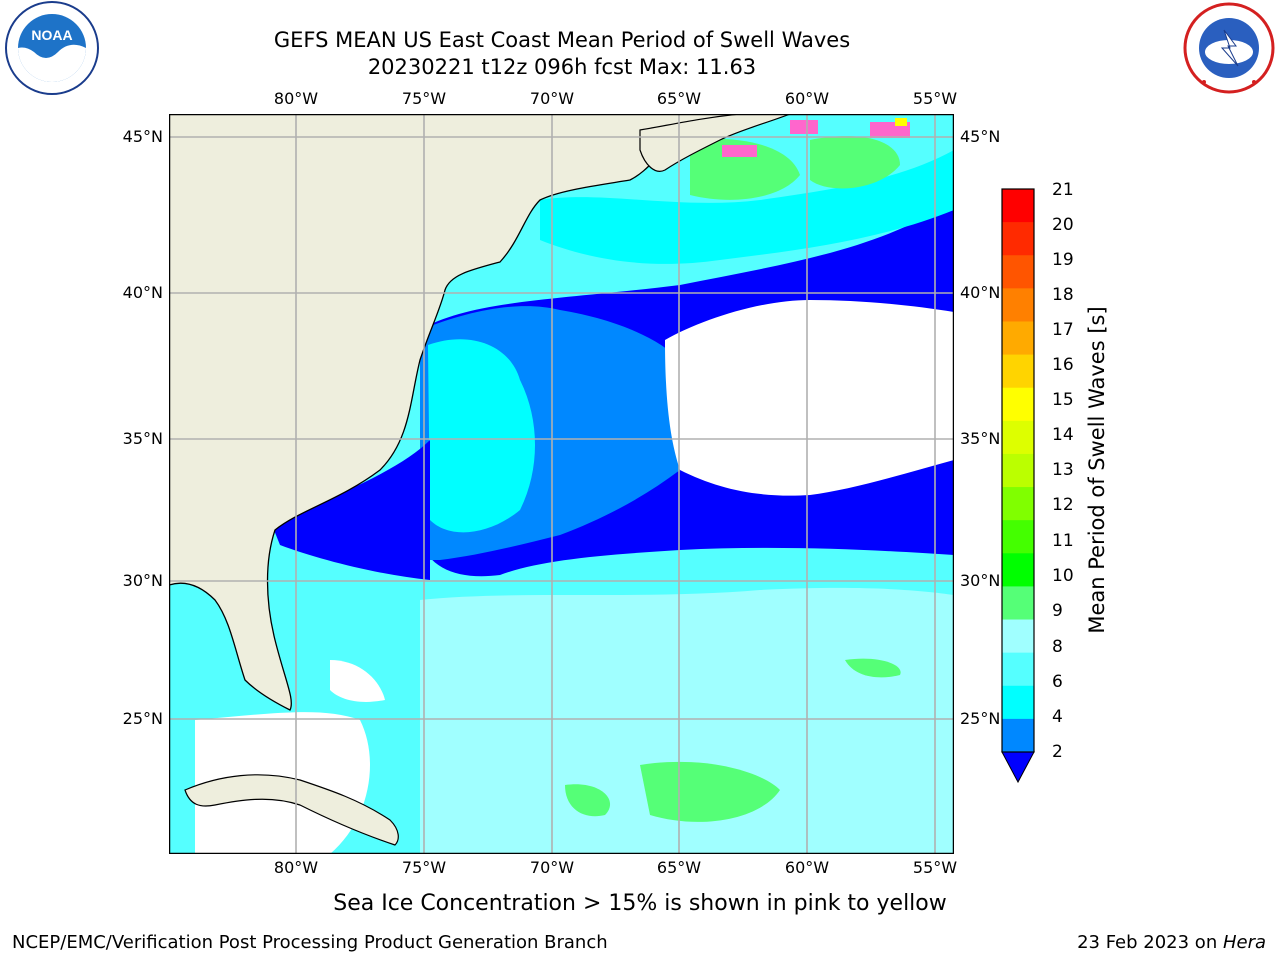 The width and height of the screenshot is (1280, 960). What do you see at coordinates (747, 207) in the screenshot?
I see `swell-band-north` at bounding box center [747, 207].